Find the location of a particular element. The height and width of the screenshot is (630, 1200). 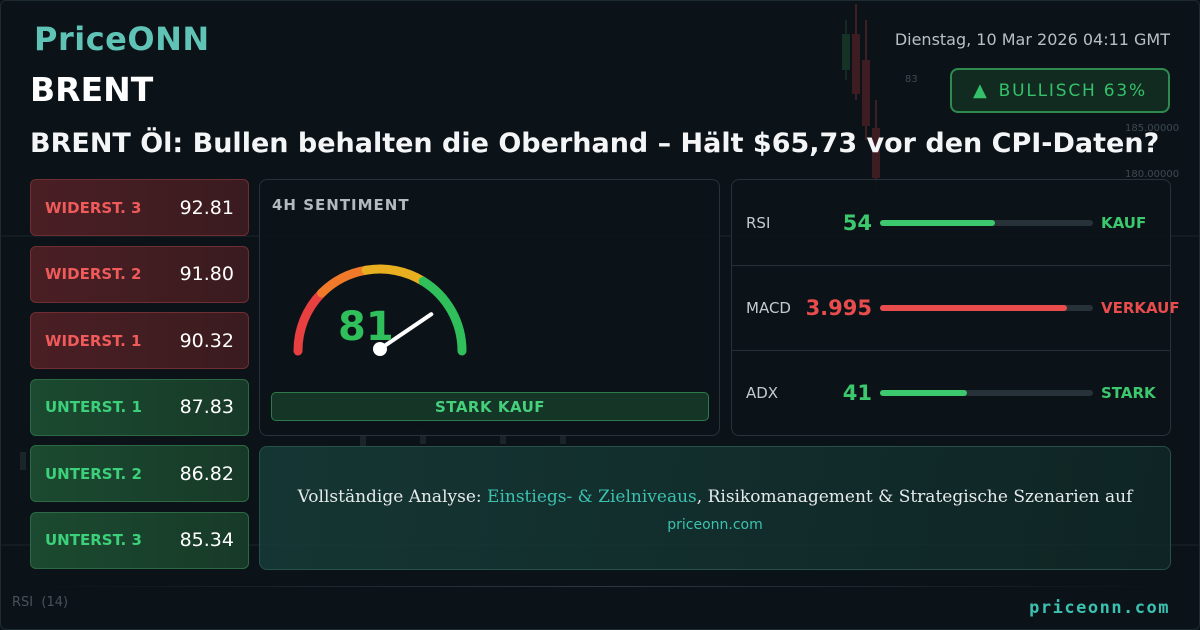

bg-rsi-label: RSI (14) is located at coordinates (40, 602).